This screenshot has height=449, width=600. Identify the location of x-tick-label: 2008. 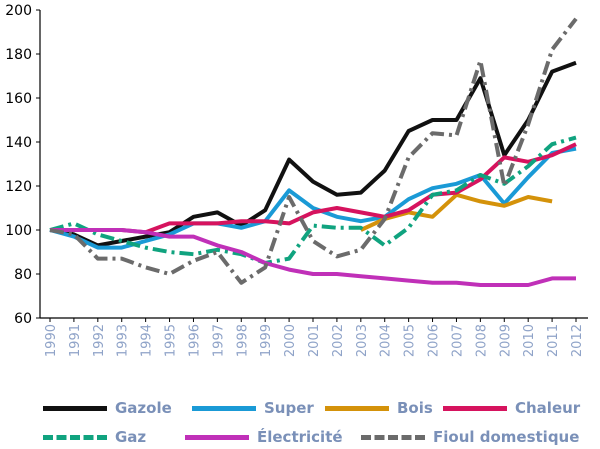
(481, 340).